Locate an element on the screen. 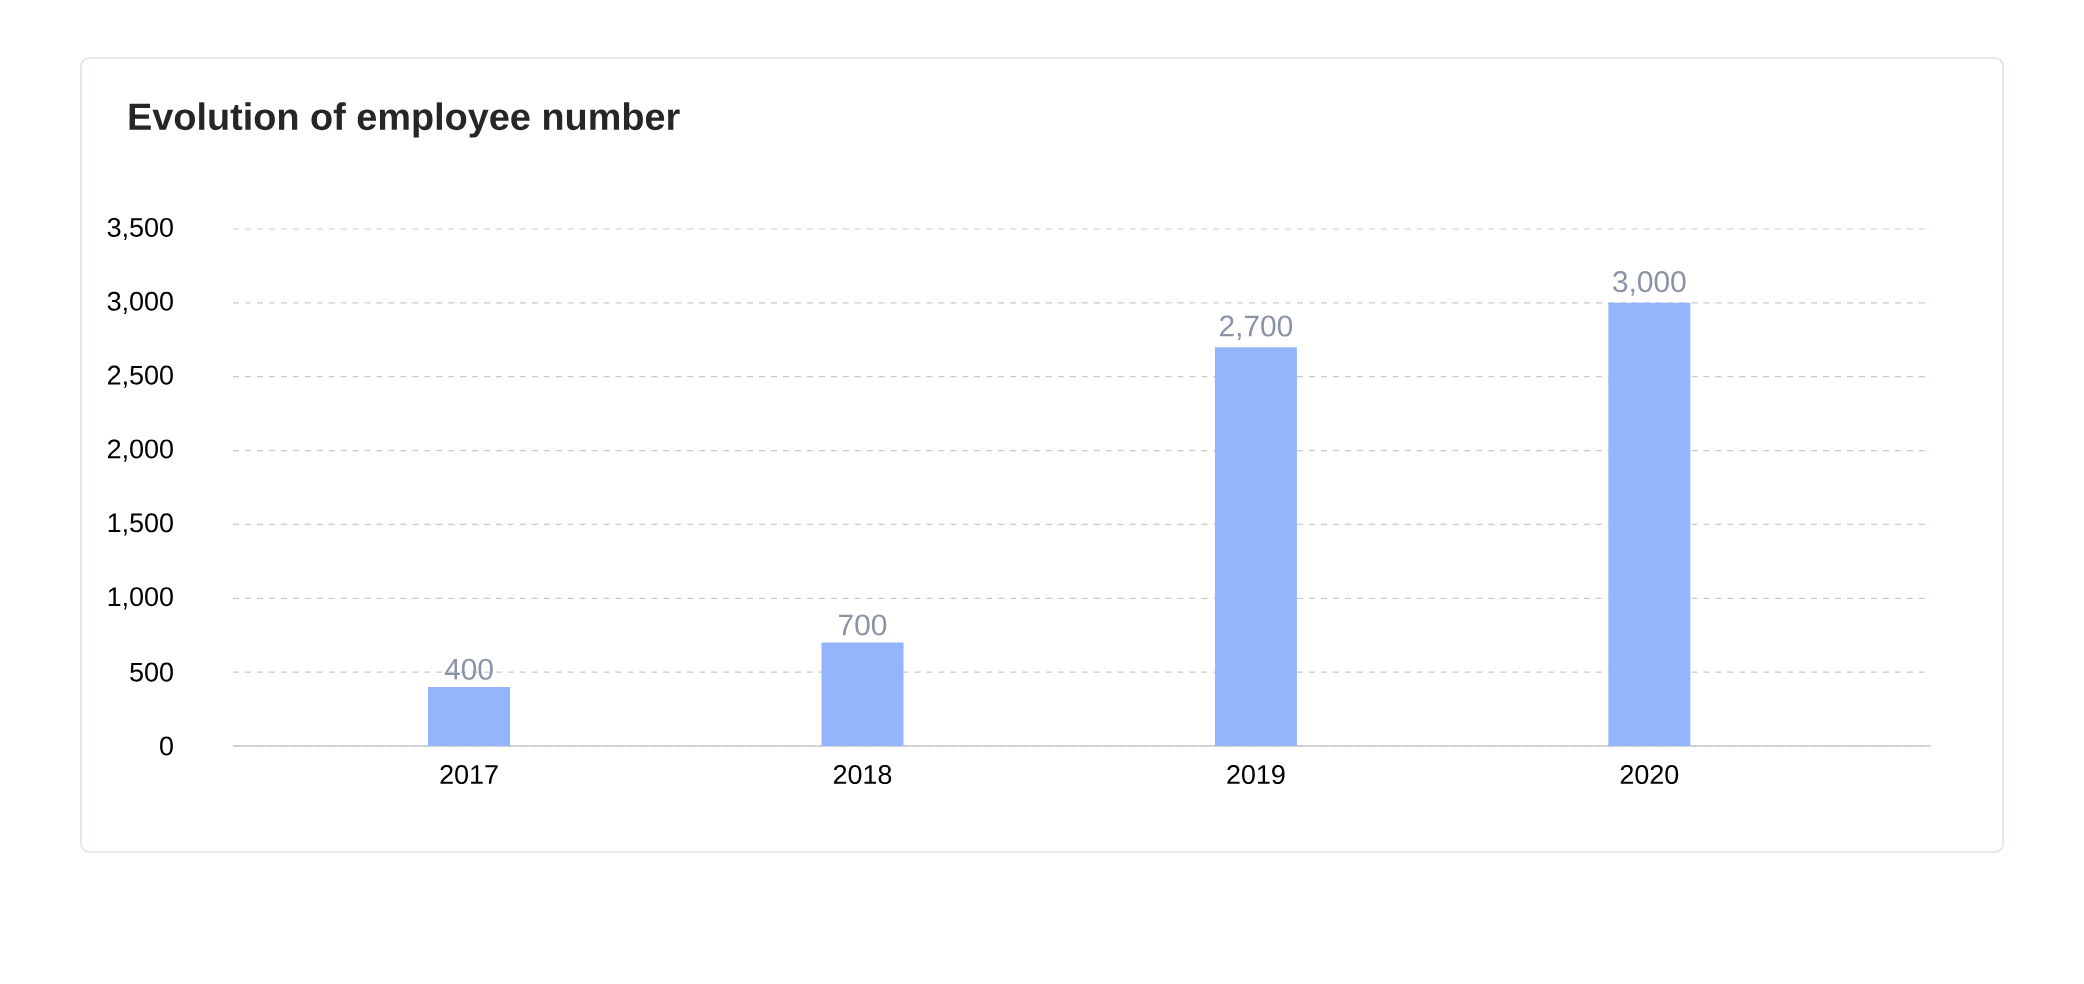 Image resolution: width=2084 pixels, height=984 pixels. data-label: 700 is located at coordinates (863, 625).